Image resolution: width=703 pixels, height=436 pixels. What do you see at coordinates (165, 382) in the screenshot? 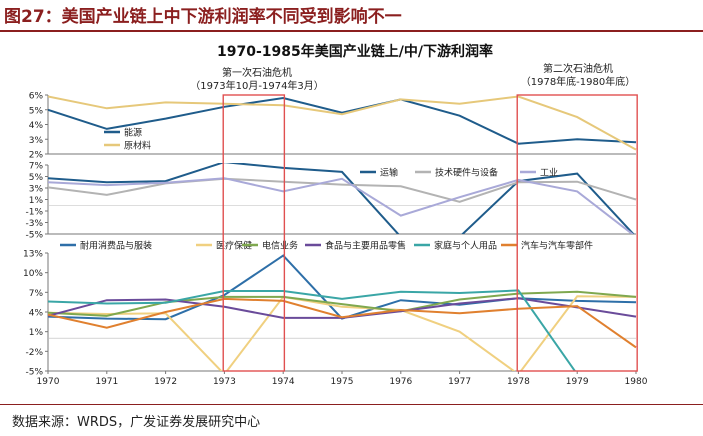
I see `x-tick-label: 1972` at bounding box center [165, 382].